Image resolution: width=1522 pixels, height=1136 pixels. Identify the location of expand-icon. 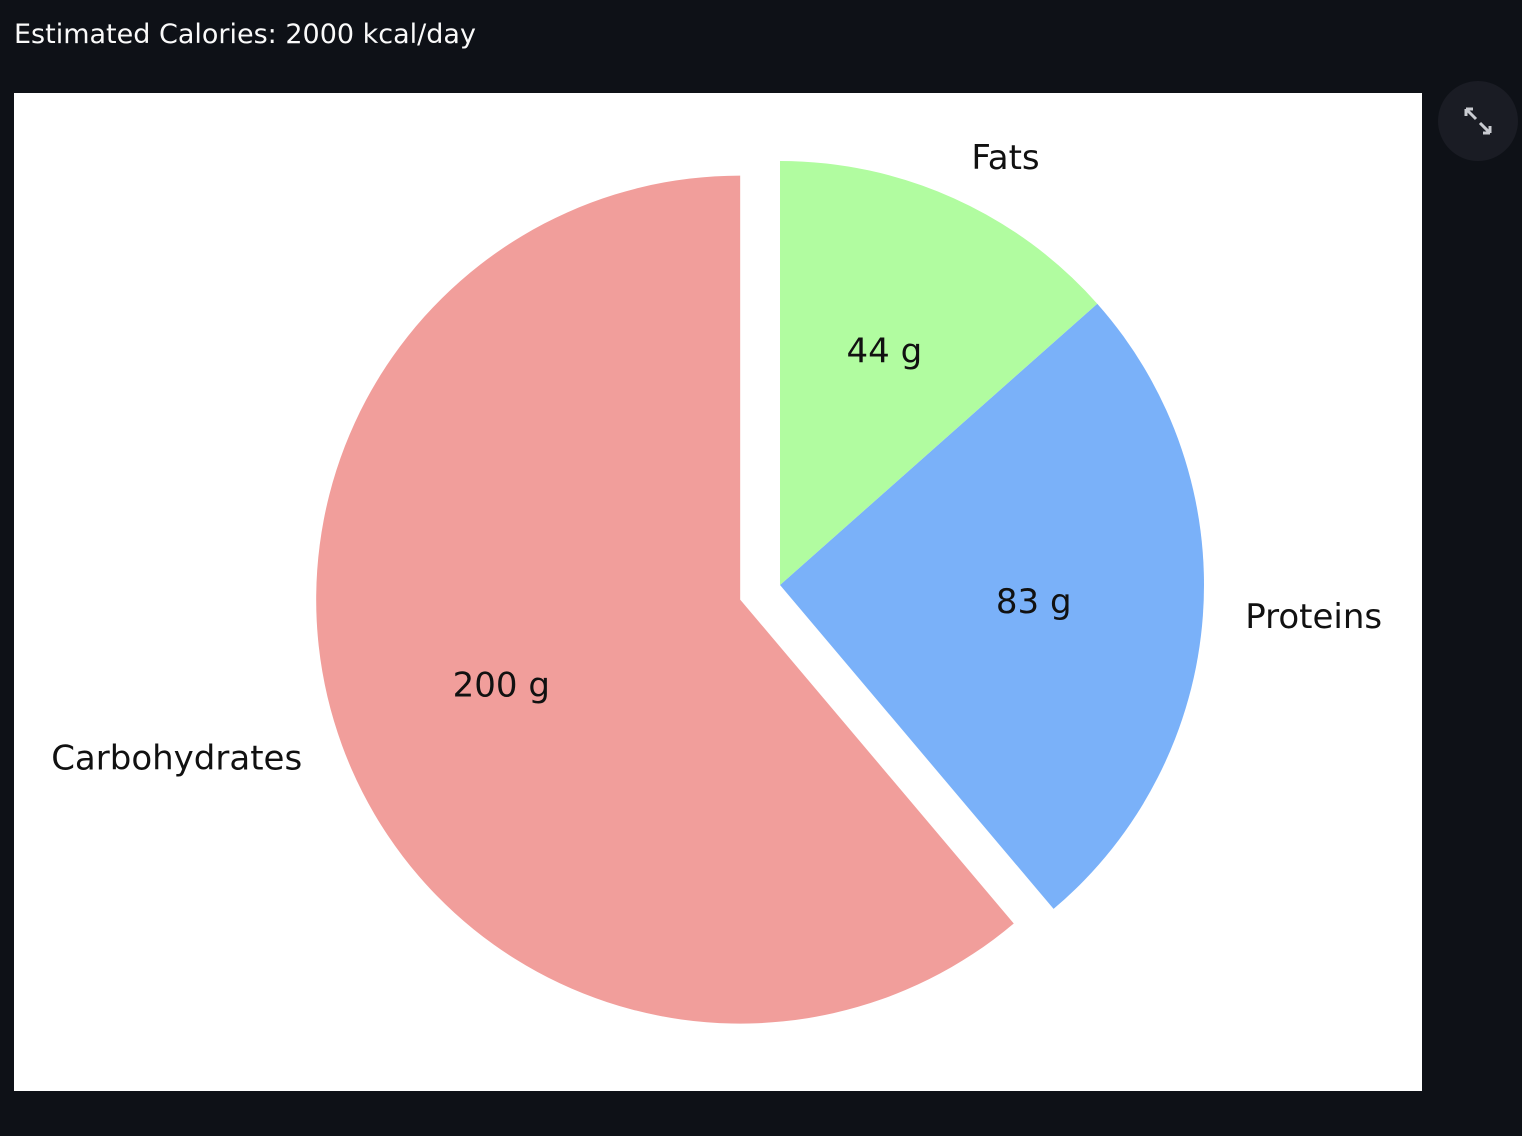
(1478, 121).